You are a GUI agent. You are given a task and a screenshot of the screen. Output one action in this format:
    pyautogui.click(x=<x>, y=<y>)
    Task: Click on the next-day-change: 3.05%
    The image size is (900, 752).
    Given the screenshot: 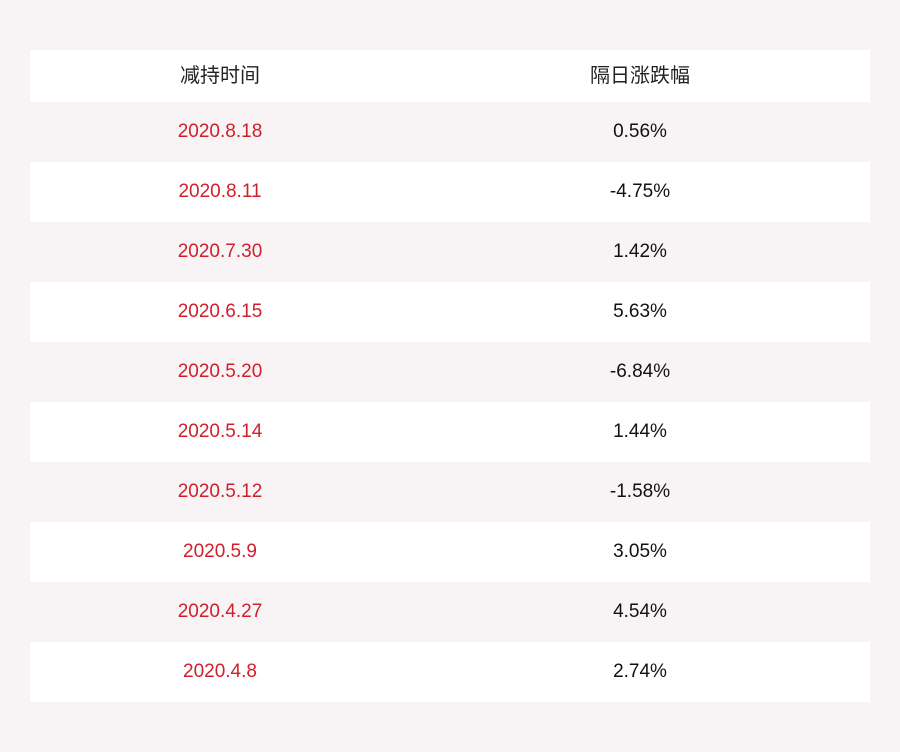 What is the action you would take?
    pyautogui.click(x=640, y=551)
    